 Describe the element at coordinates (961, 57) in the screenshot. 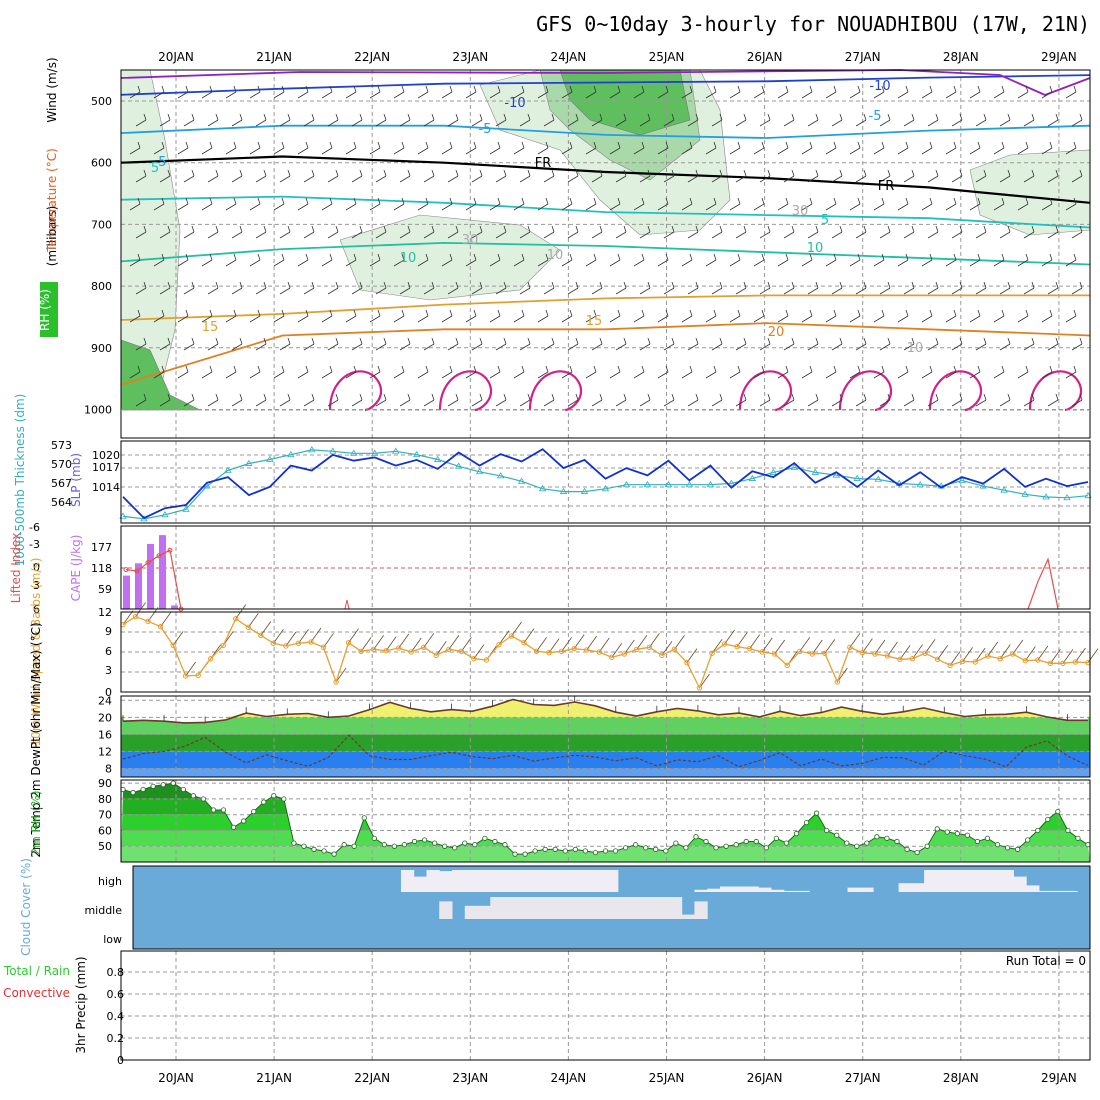

I see `date-label-top: 28JAN` at that location.